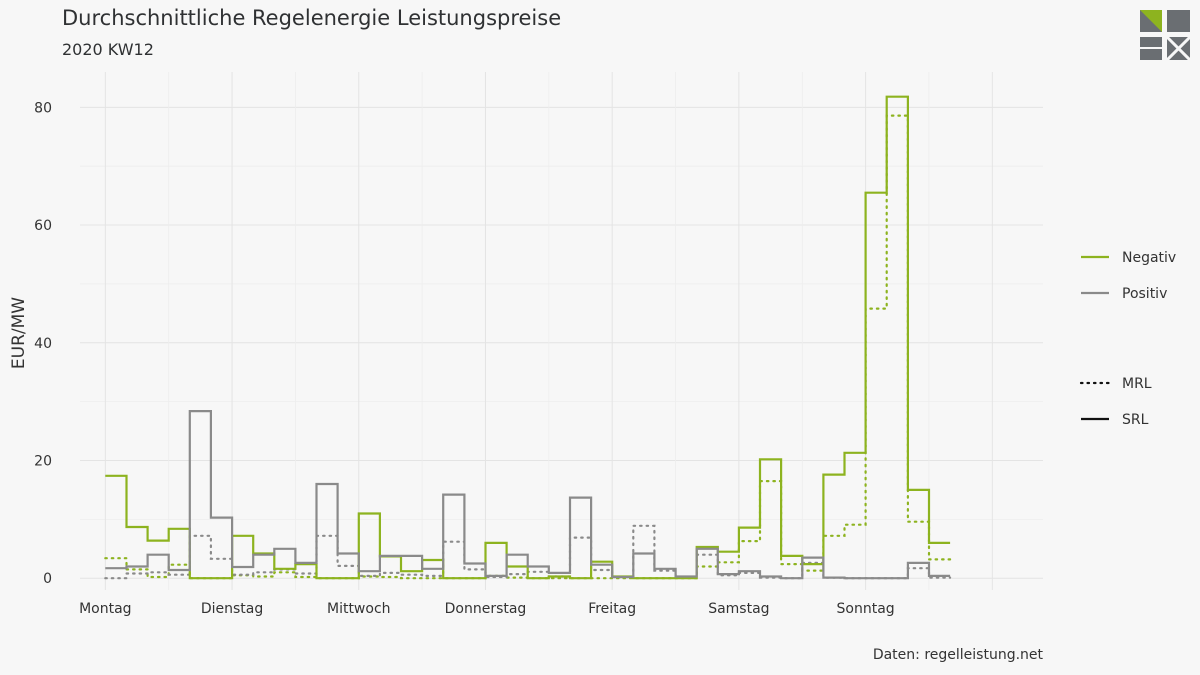 The height and width of the screenshot is (675, 1200). What do you see at coordinates (738, 609) in the screenshot?
I see `x-tick-label: Samstag` at bounding box center [738, 609].